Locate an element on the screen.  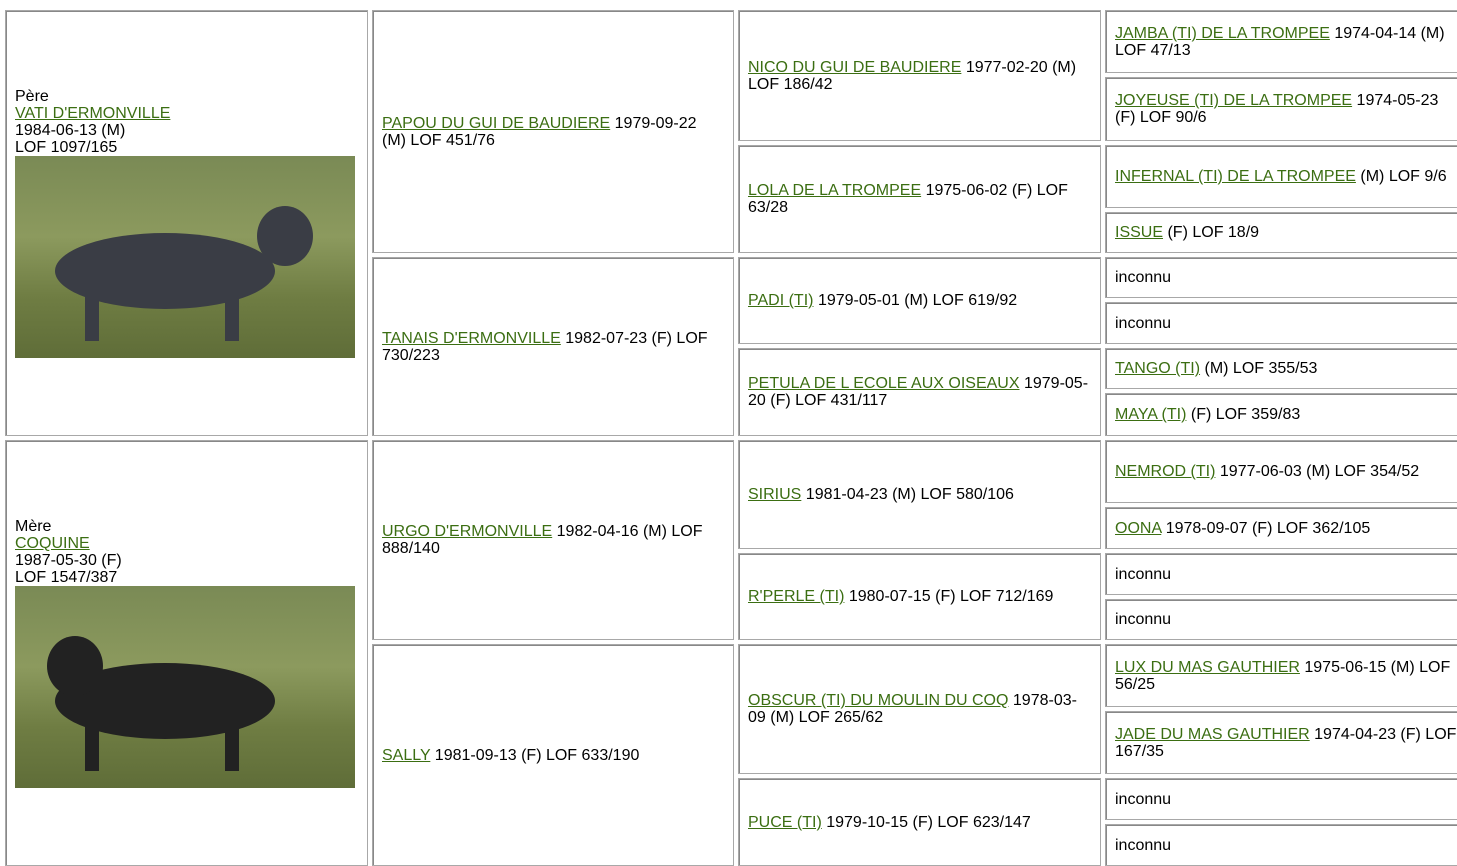
dog-info: 1974-04-14 (M) LOF 47/13 is located at coordinates (1280, 41).